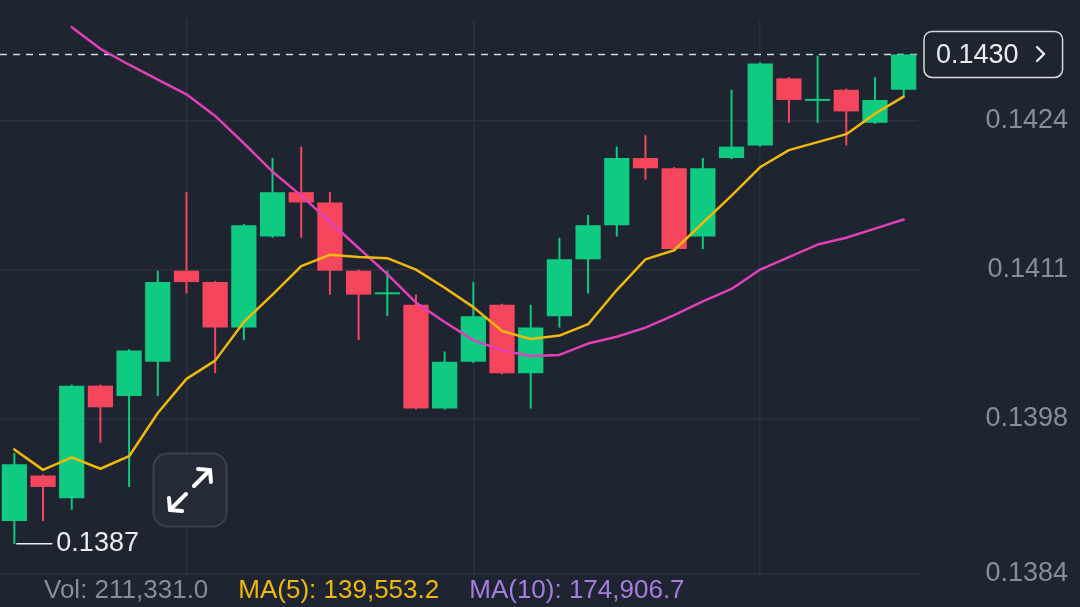 Image resolution: width=1080 pixels, height=607 pixels. Describe the element at coordinates (1026, 571) in the screenshot. I see `y-tick-label: 0.1384` at that location.